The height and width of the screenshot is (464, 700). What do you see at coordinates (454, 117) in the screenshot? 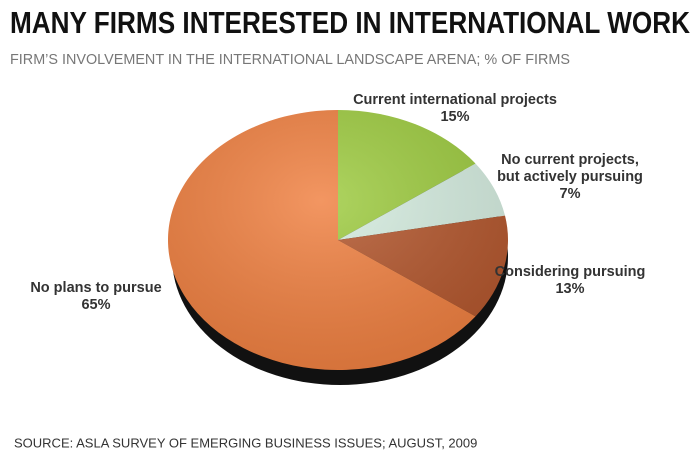
I see `slice-value-label: 15%` at bounding box center [454, 117].